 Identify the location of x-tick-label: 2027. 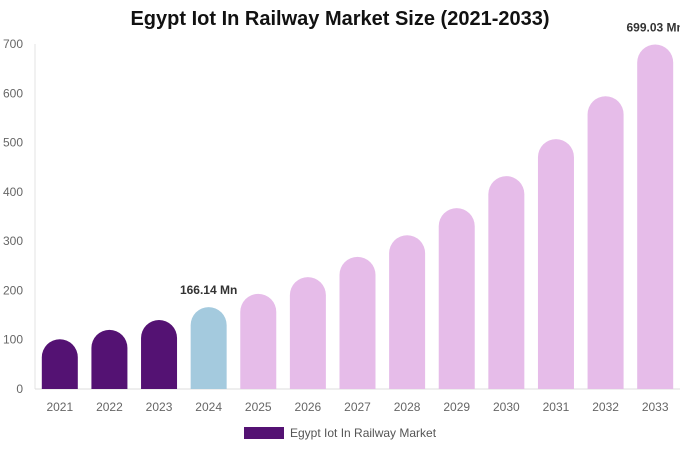
(357, 407).